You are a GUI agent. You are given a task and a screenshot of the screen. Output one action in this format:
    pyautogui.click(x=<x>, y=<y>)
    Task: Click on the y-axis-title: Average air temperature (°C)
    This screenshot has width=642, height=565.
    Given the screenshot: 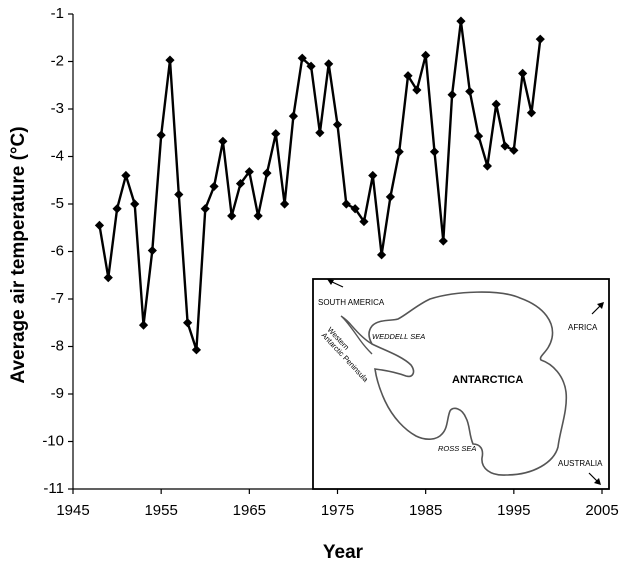 What is the action you would take?
    pyautogui.click(x=18, y=254)
    